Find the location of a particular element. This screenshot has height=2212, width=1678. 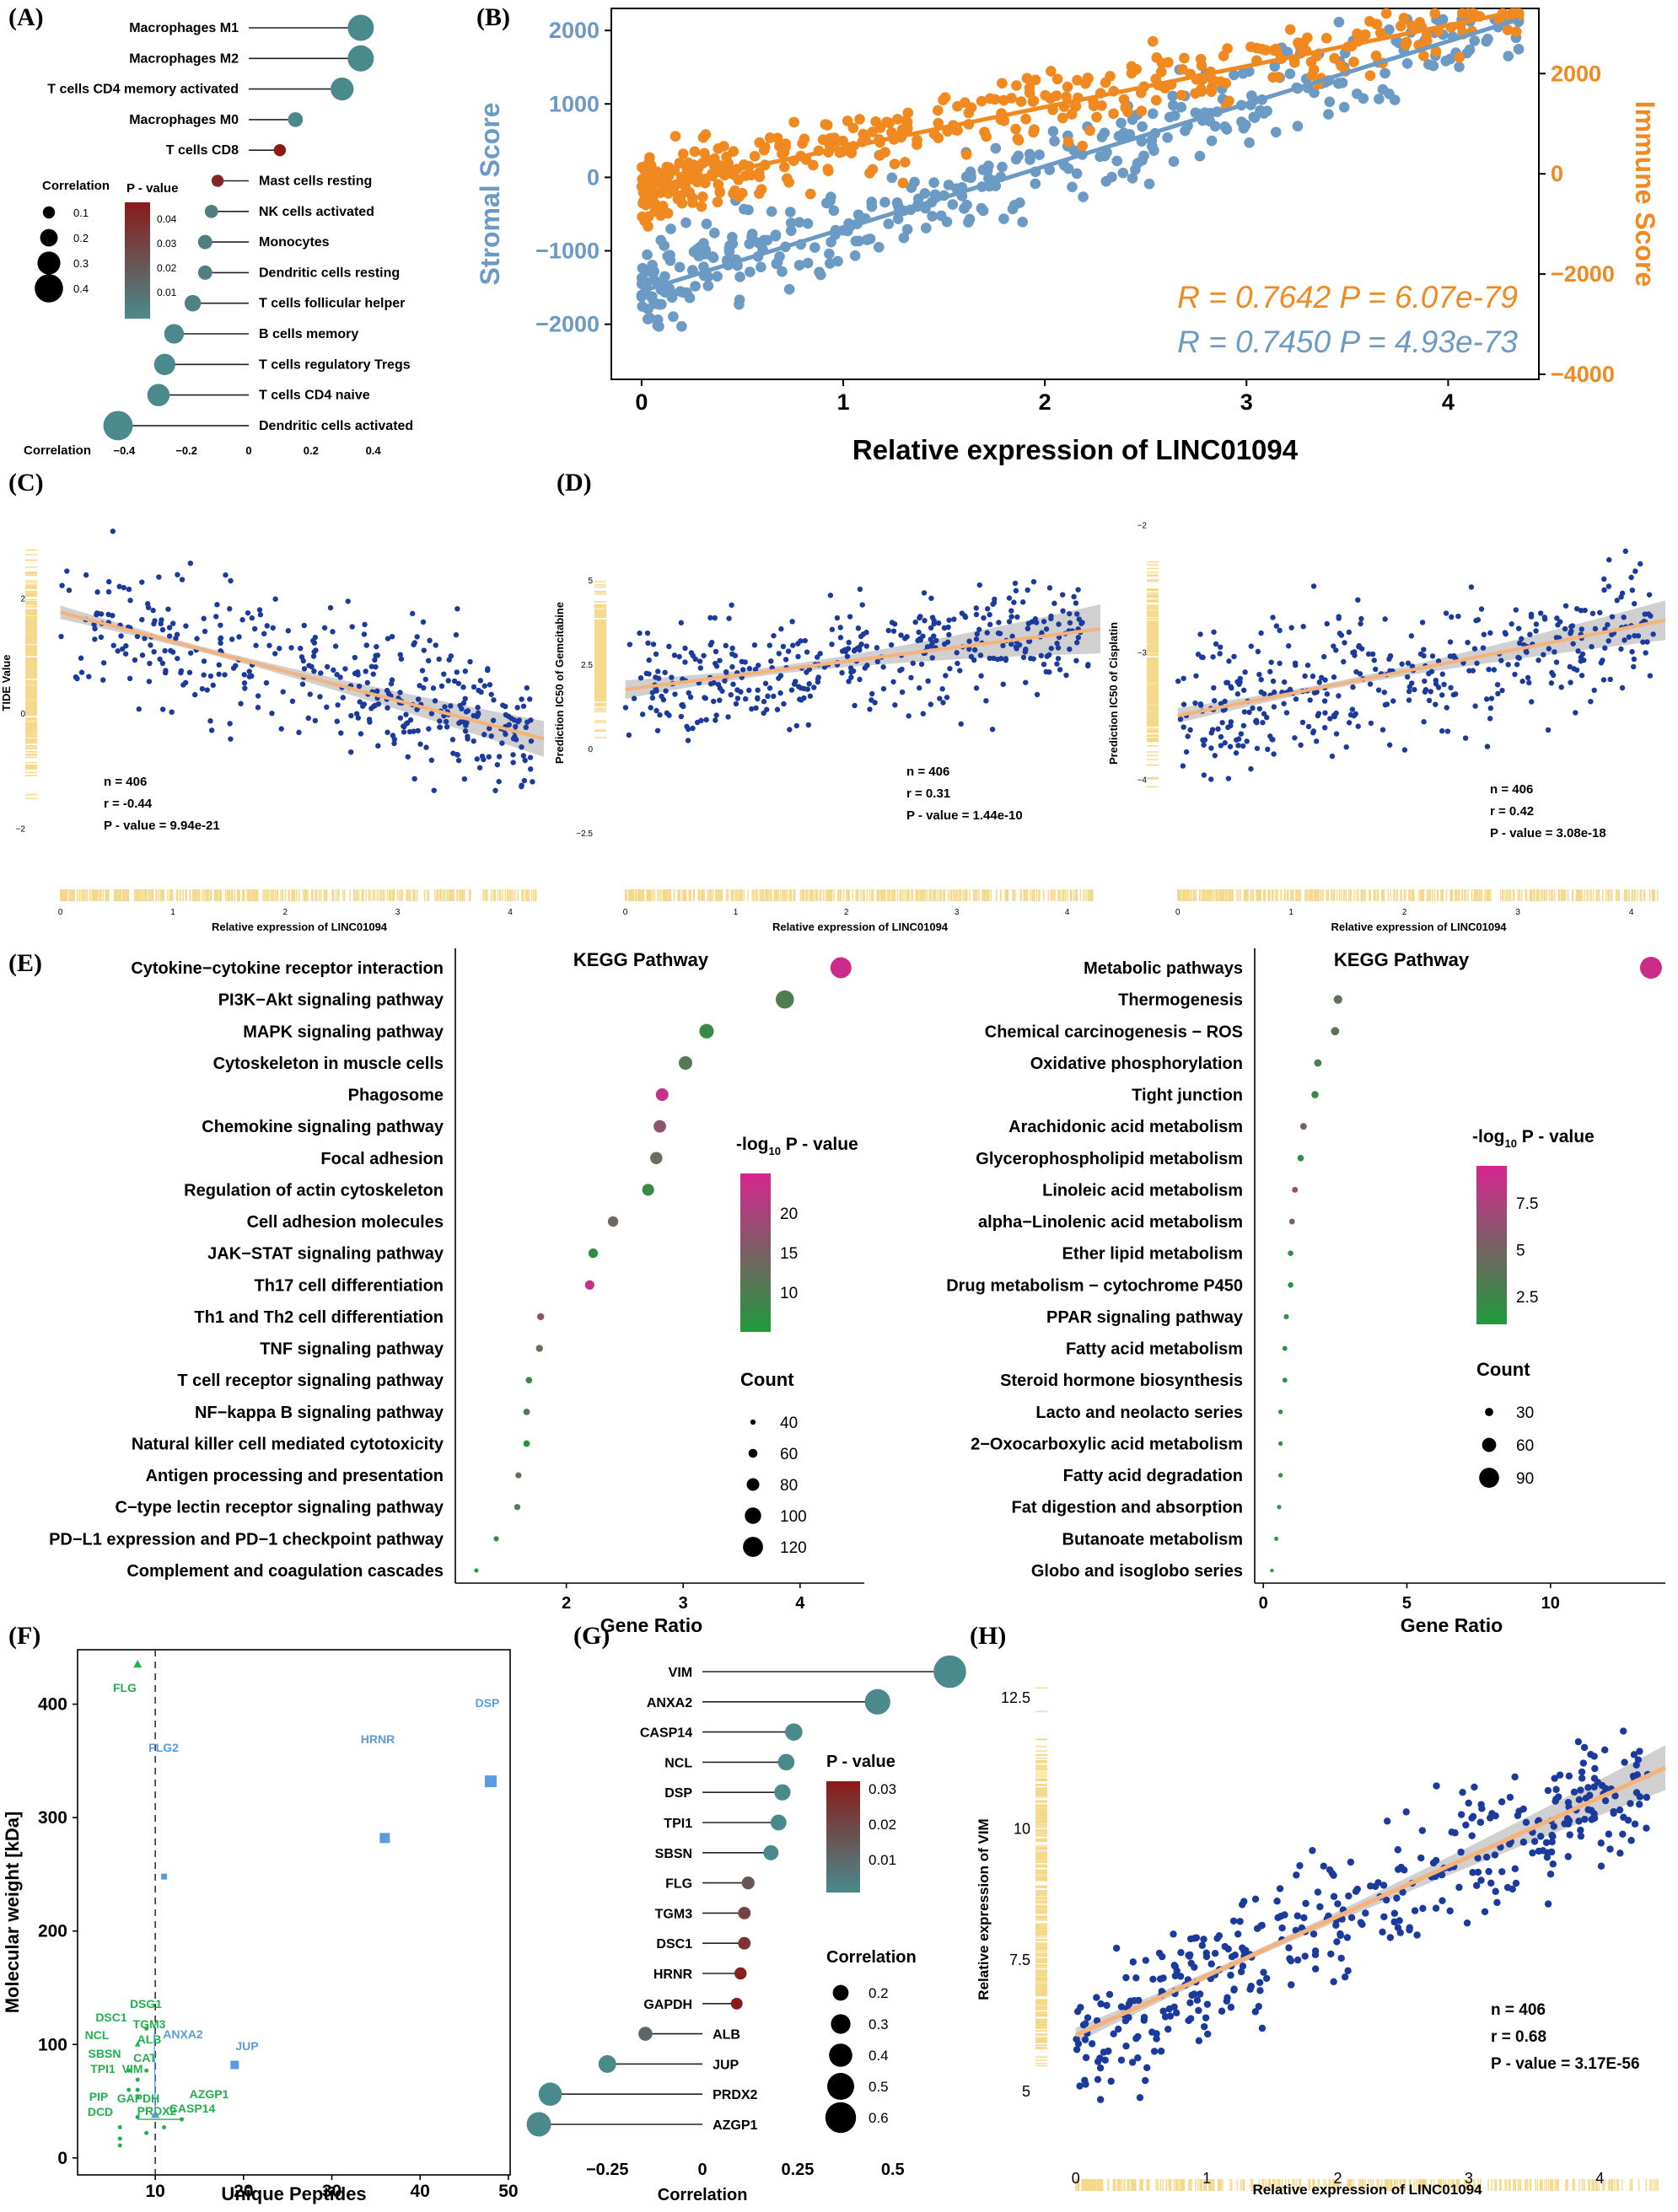

pathway-label: Thermogenesis is located at coordinates (1181, 1001).